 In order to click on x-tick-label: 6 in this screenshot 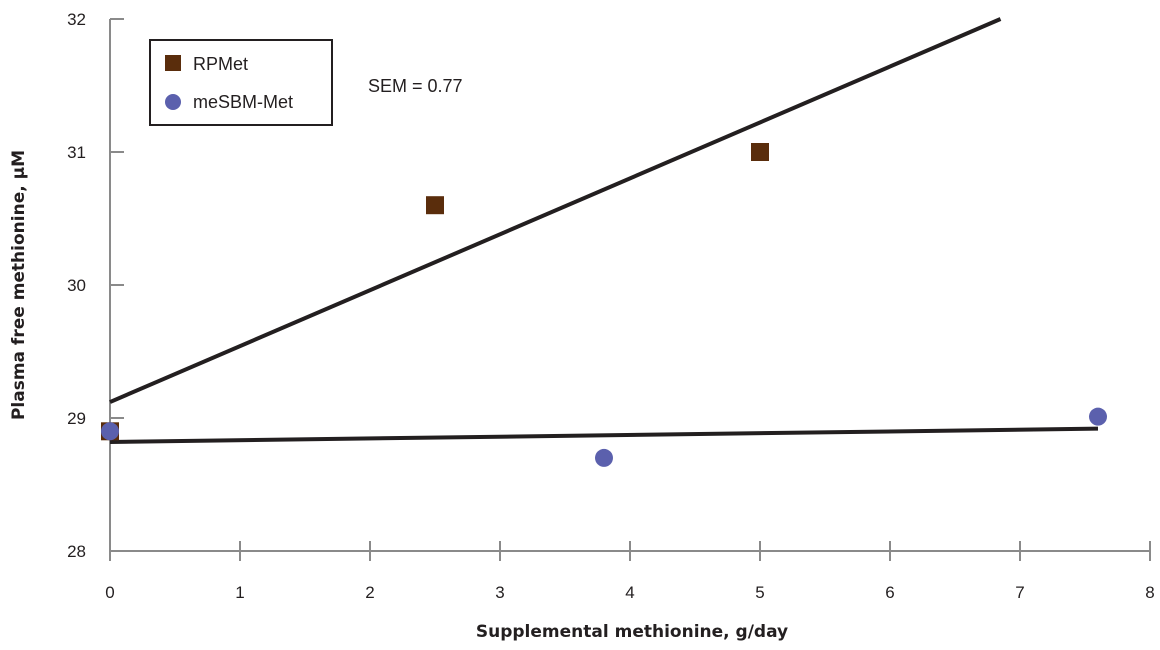, I will do `click(889, 592)`.